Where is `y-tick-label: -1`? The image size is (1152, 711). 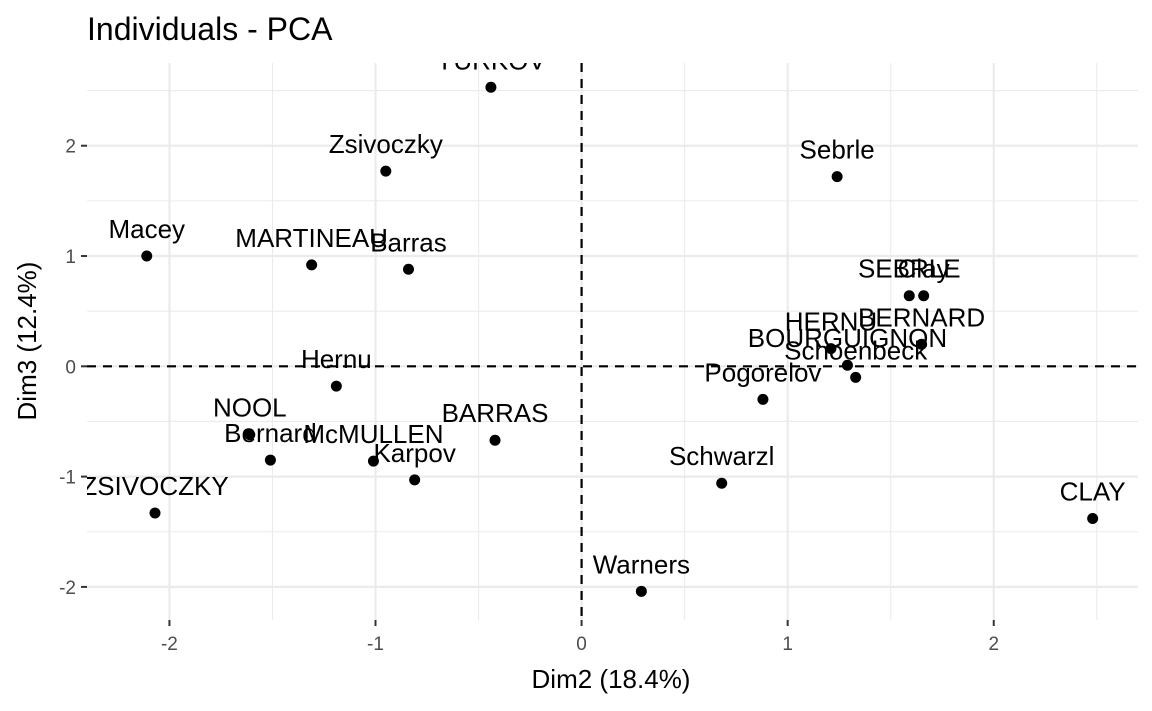 y-tick-label: -1 is located at coordinates (67, 478).